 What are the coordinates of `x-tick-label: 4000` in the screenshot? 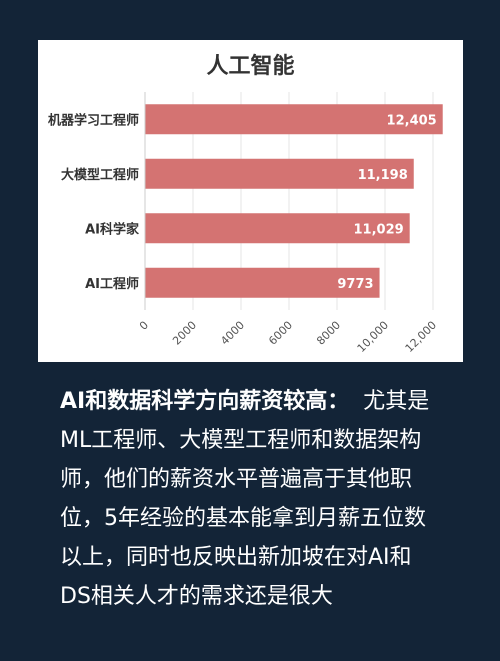 It's located at (232, 333).